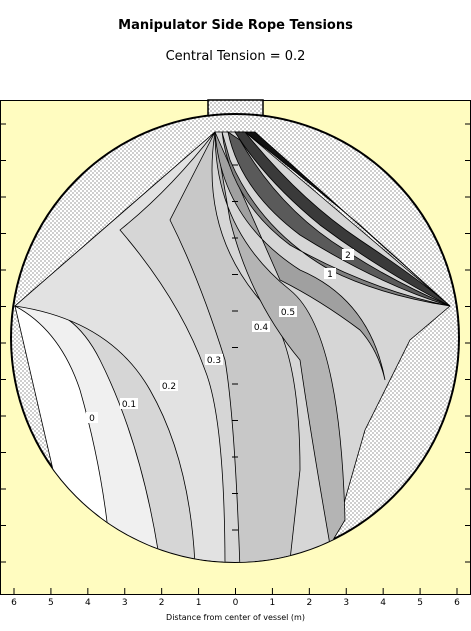 The width and height of the screenshot is (471, 631). Describe the element at coordinates (235, 25) in the screenshot. I see `chart-title: Manipulator Side Rope Tensions` at that location.